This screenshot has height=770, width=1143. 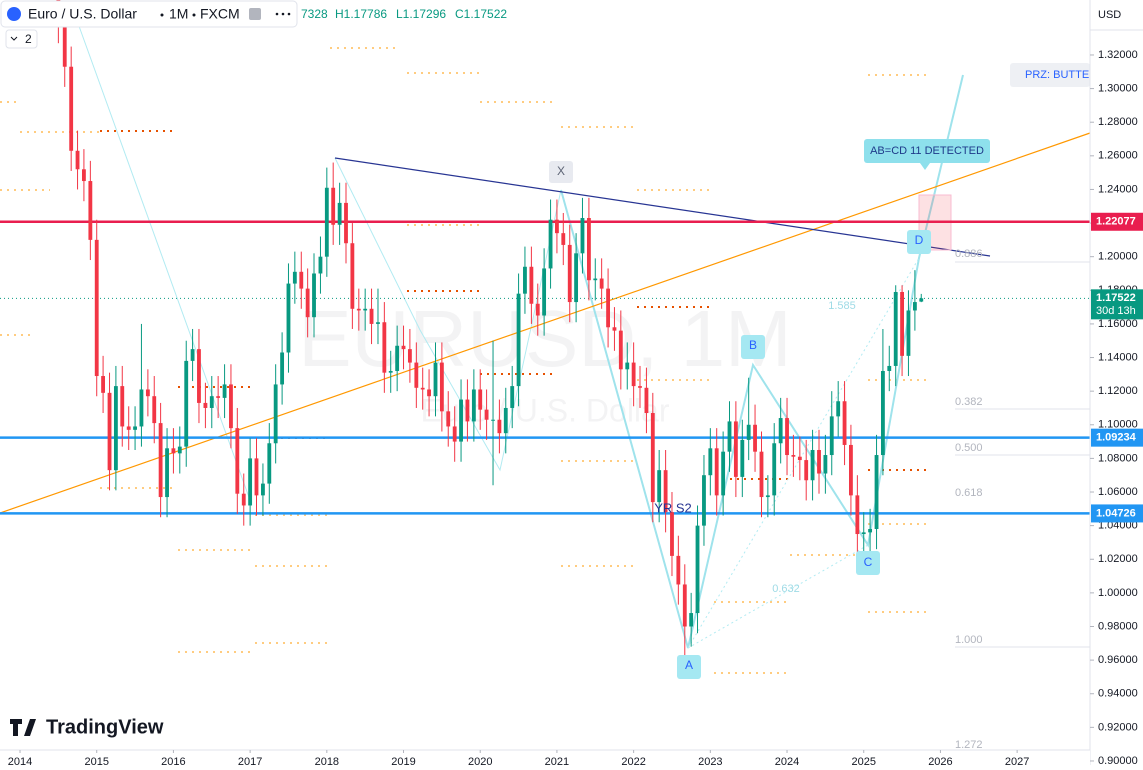 What do you see at coordinates (82, 14) in the screenshot?
I see `symbol: Euro / U.S. Dollar` at bounding box center [82, 14].